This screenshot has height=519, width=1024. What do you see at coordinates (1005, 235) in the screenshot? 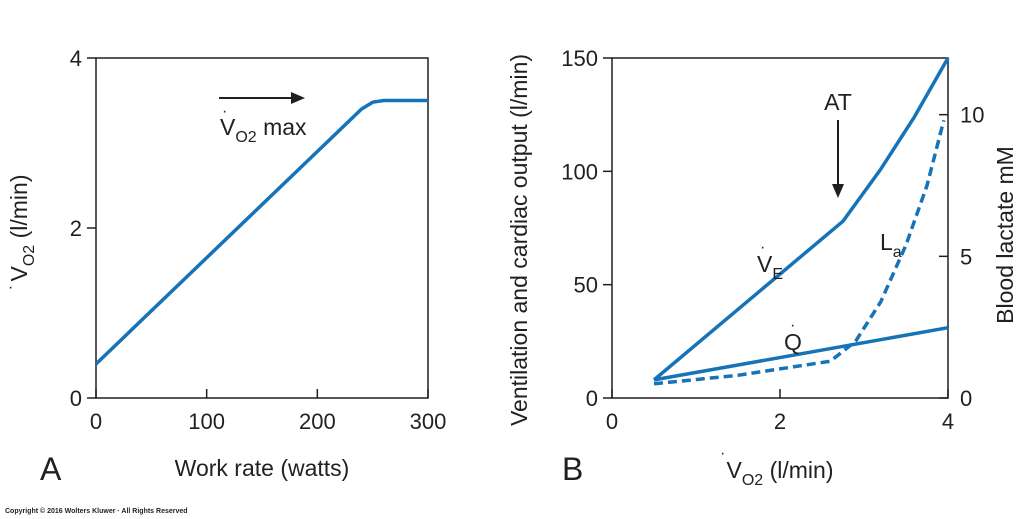
I see `panel-b-y2-axis-label: Blood lactate mM` at bounding box center [1005, 235].